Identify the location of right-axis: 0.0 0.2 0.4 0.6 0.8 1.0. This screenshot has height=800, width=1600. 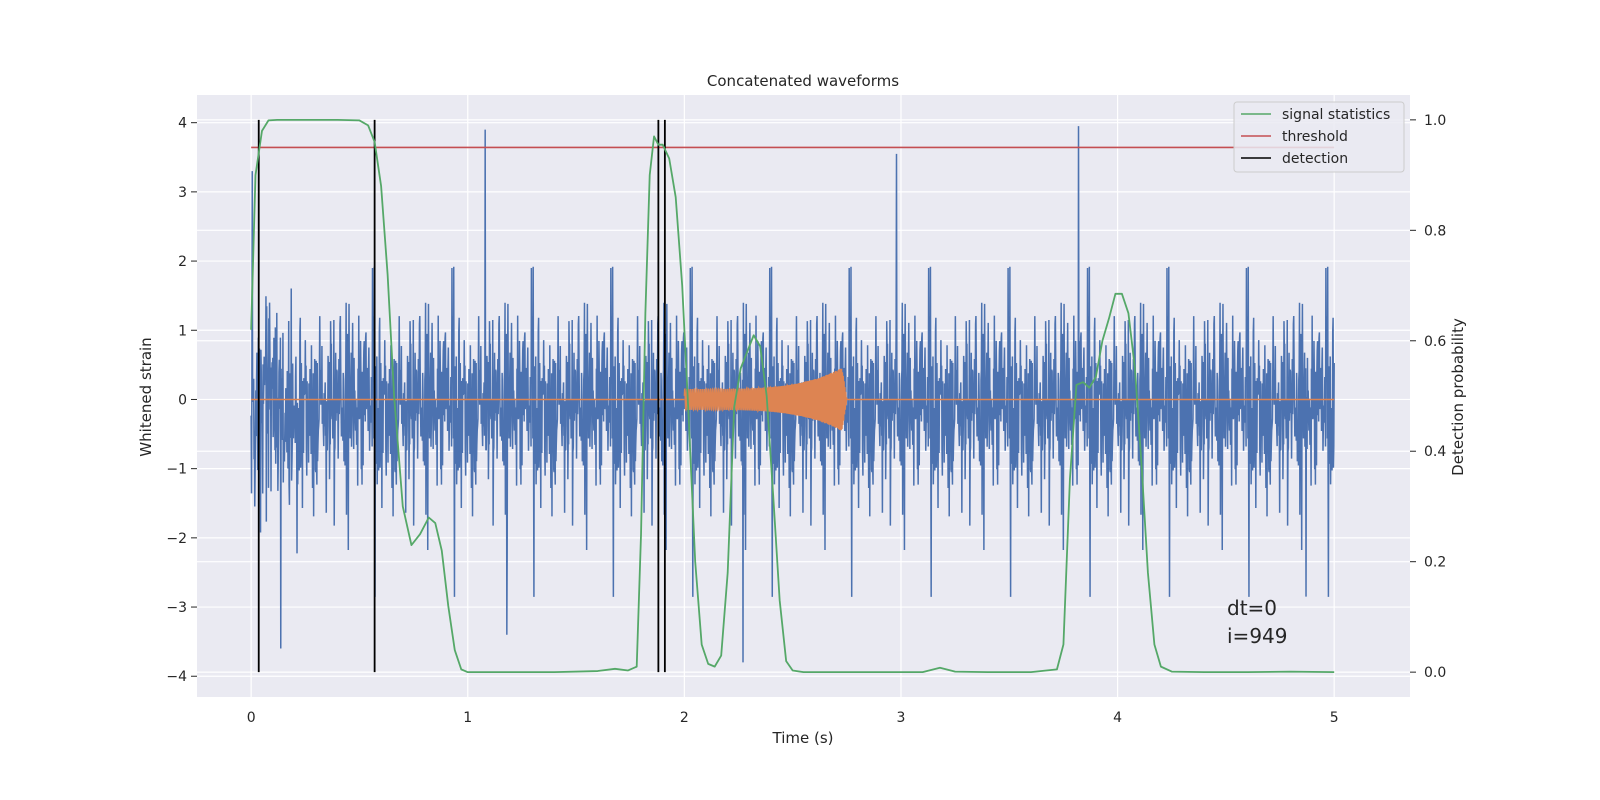
(1428, 397).